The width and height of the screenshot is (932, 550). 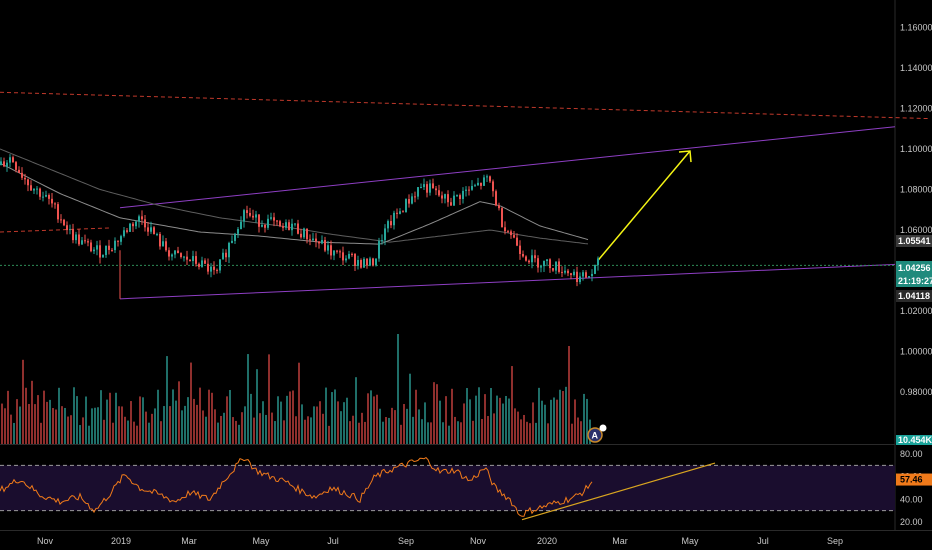 I want to click on time-tick-label: May, so click(x=261, y=541).